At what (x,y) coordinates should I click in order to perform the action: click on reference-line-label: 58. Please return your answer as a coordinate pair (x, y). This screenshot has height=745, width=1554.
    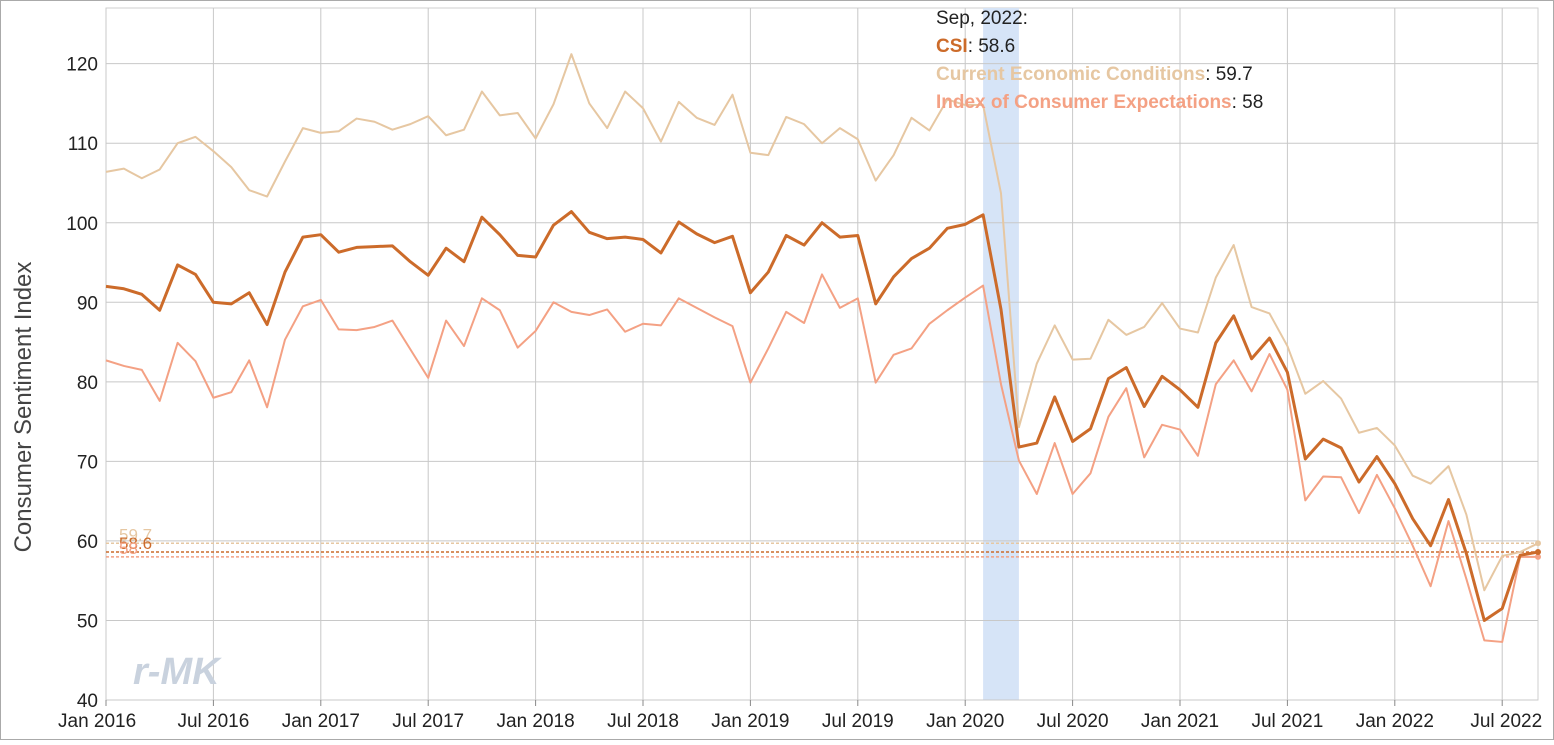
    Looking at the image, I should click on (128, 548).